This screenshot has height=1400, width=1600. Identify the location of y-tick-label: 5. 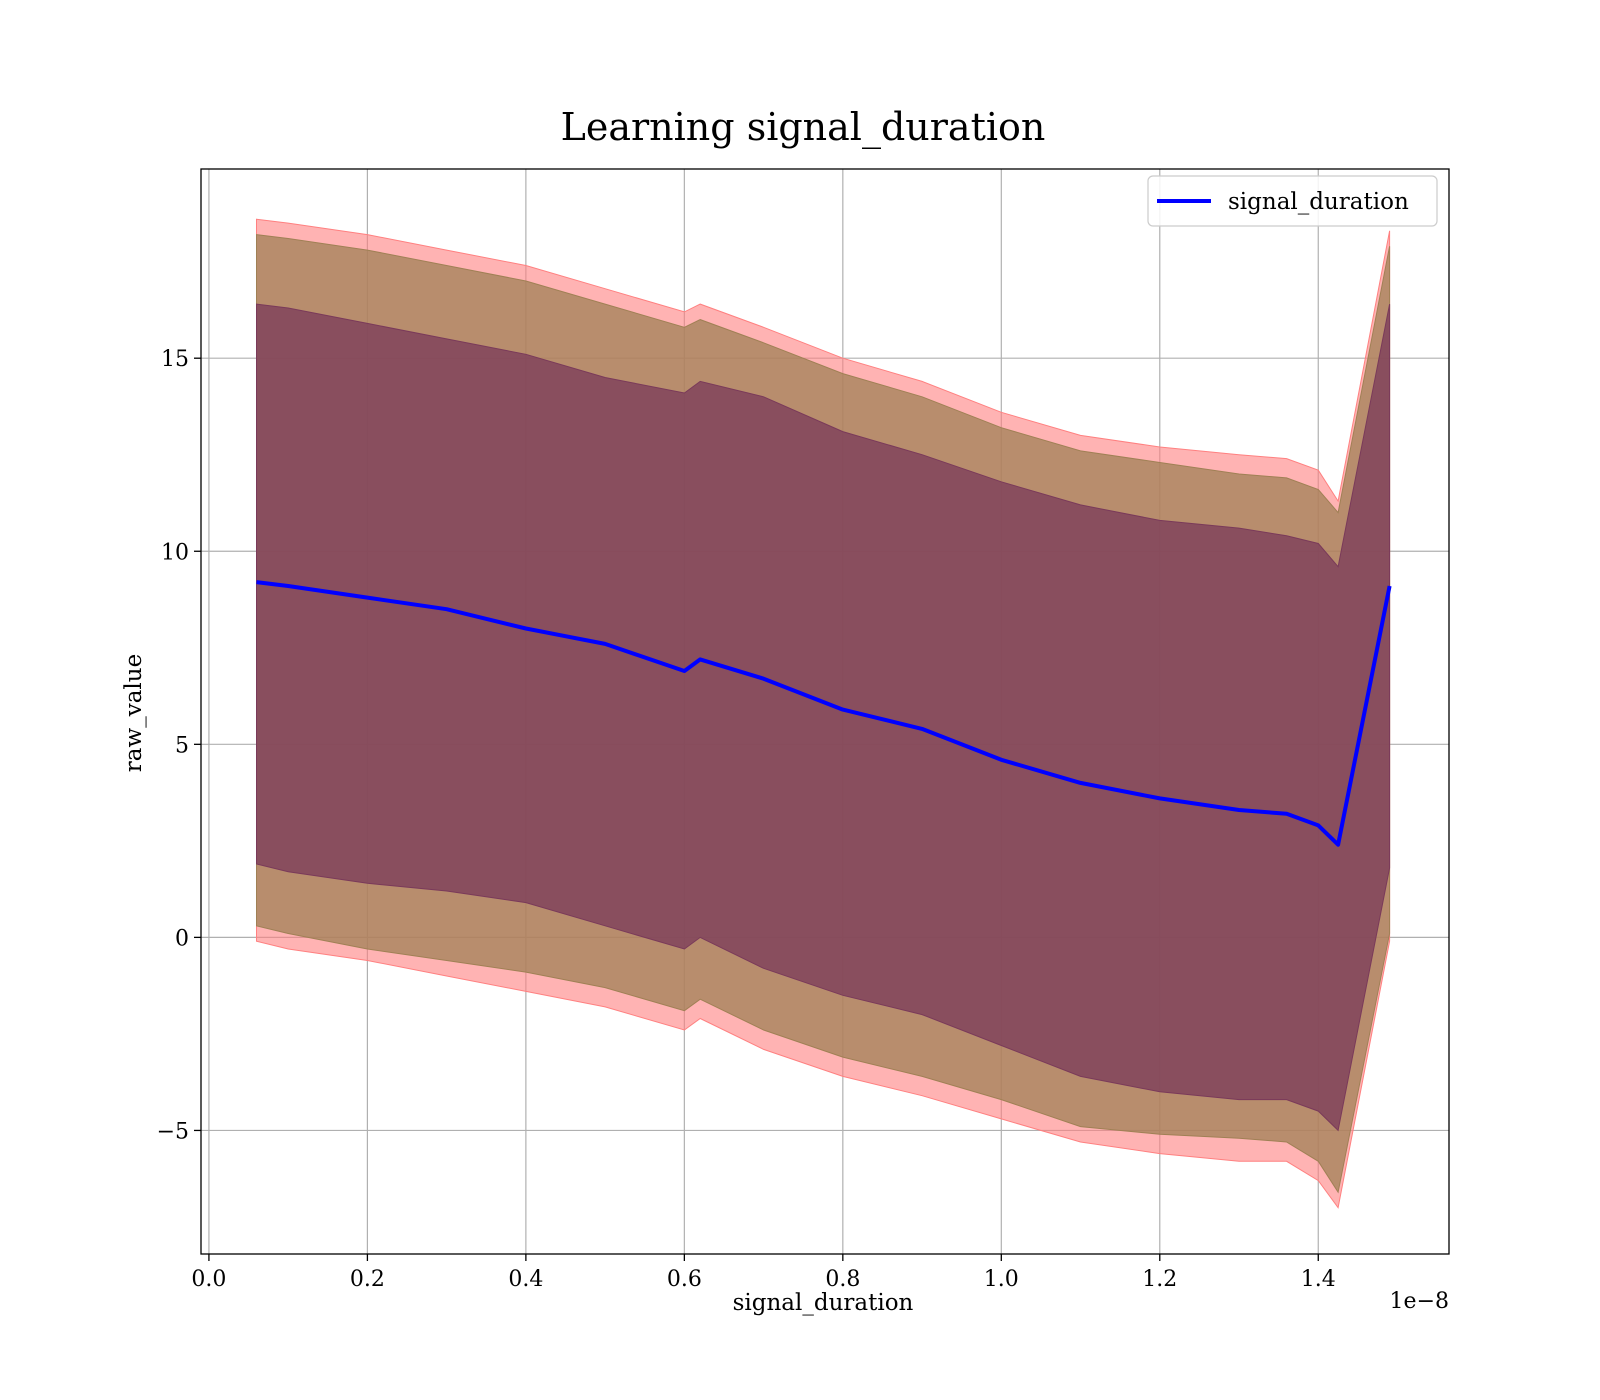
(182, 745).